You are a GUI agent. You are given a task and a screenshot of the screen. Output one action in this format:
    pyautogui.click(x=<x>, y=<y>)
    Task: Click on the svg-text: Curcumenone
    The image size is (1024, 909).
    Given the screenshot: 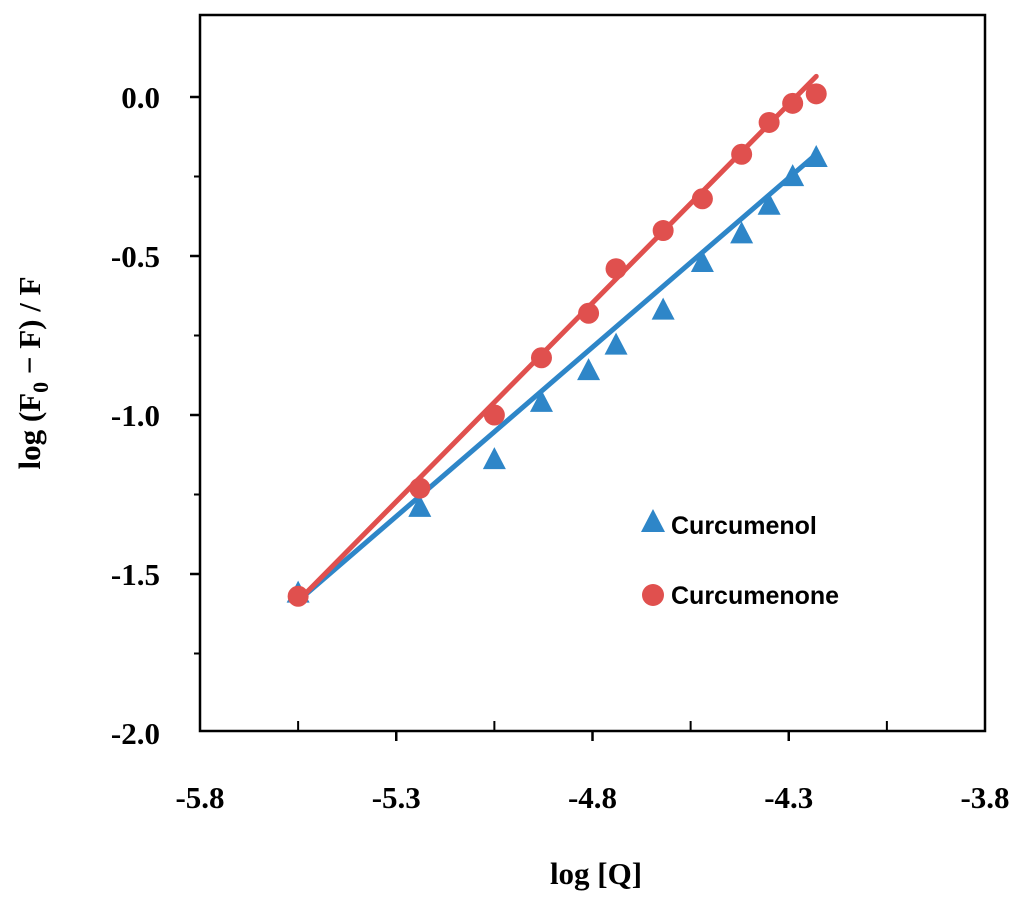 What is the action you would take?
    pyautogui.click(x=755, y=596)
    